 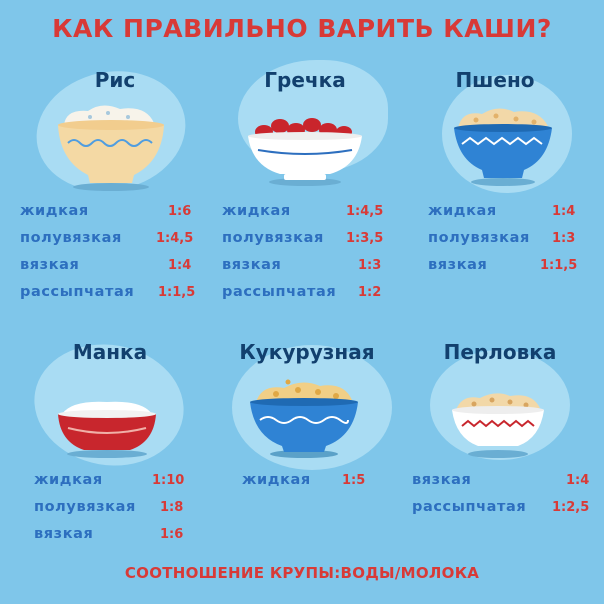 I want to click on barley-row-label: рассыпчатая, so click(x=469, y=507).